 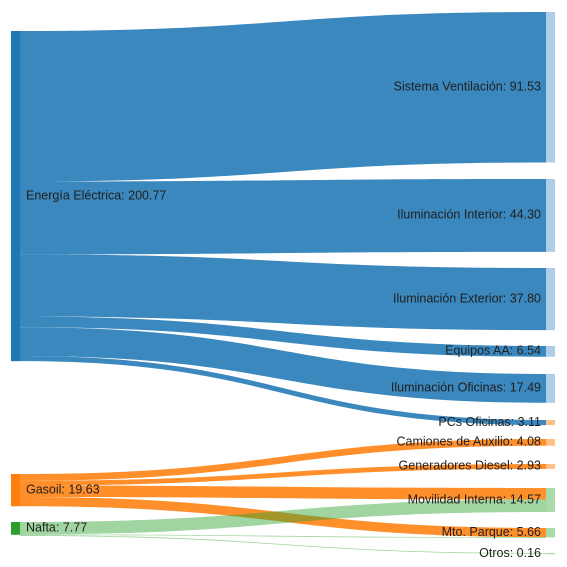 I want to click on node-generadores-diesel, so click(x=550, y=466).